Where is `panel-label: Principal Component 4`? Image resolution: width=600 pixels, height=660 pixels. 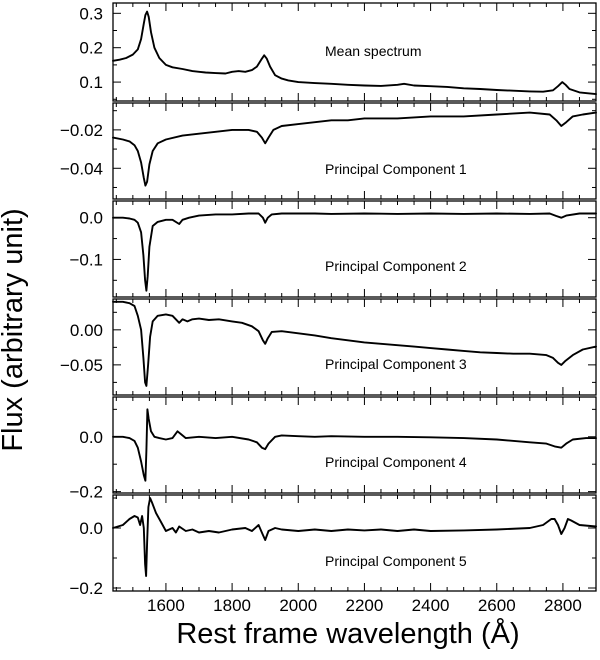
panel-label: Principal Component 4 is located at coordinates (396, 462).